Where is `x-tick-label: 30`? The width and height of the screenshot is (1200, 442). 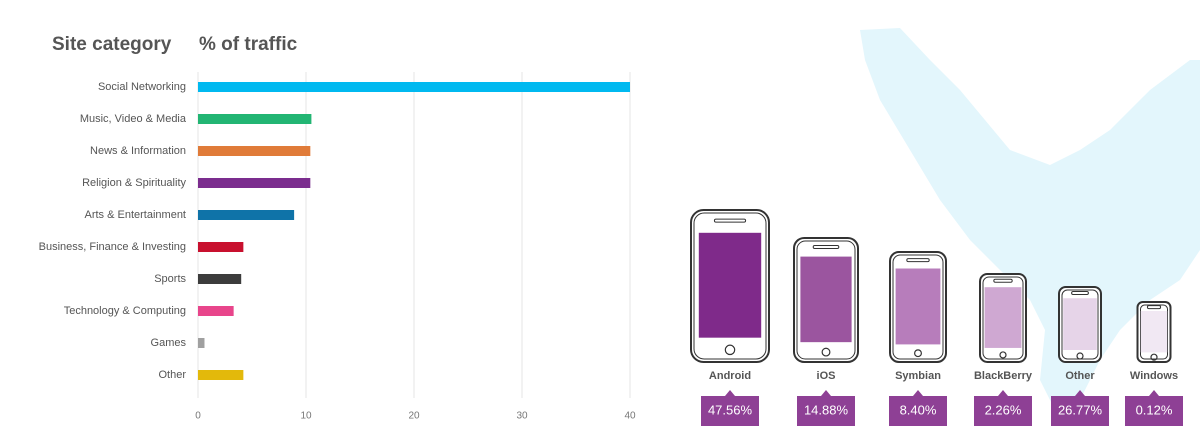 x-tick-label: 30 is located at coordinates (522, 416).